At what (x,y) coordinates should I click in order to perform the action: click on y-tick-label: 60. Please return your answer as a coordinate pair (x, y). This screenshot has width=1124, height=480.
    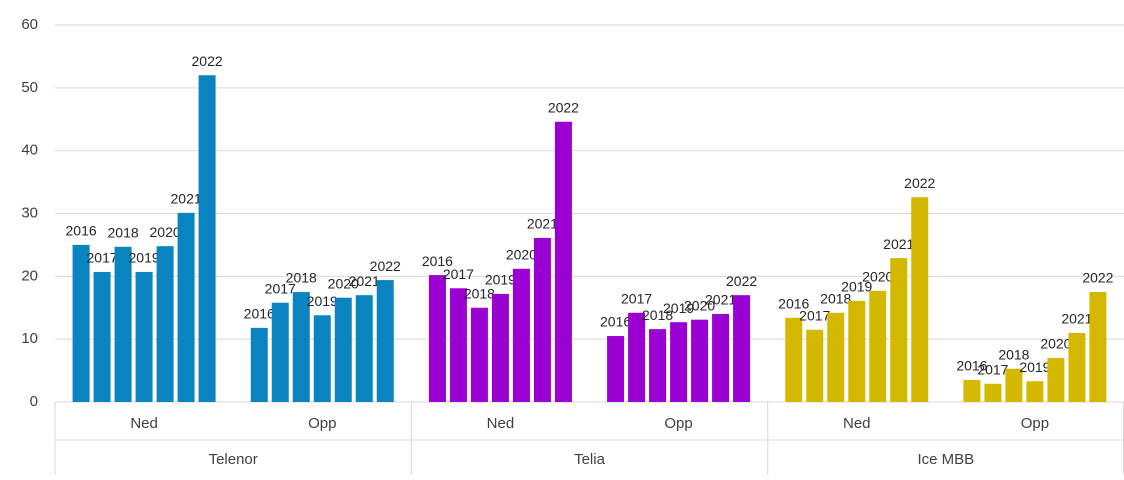
    Looking at the image, I should click on (29, 24).